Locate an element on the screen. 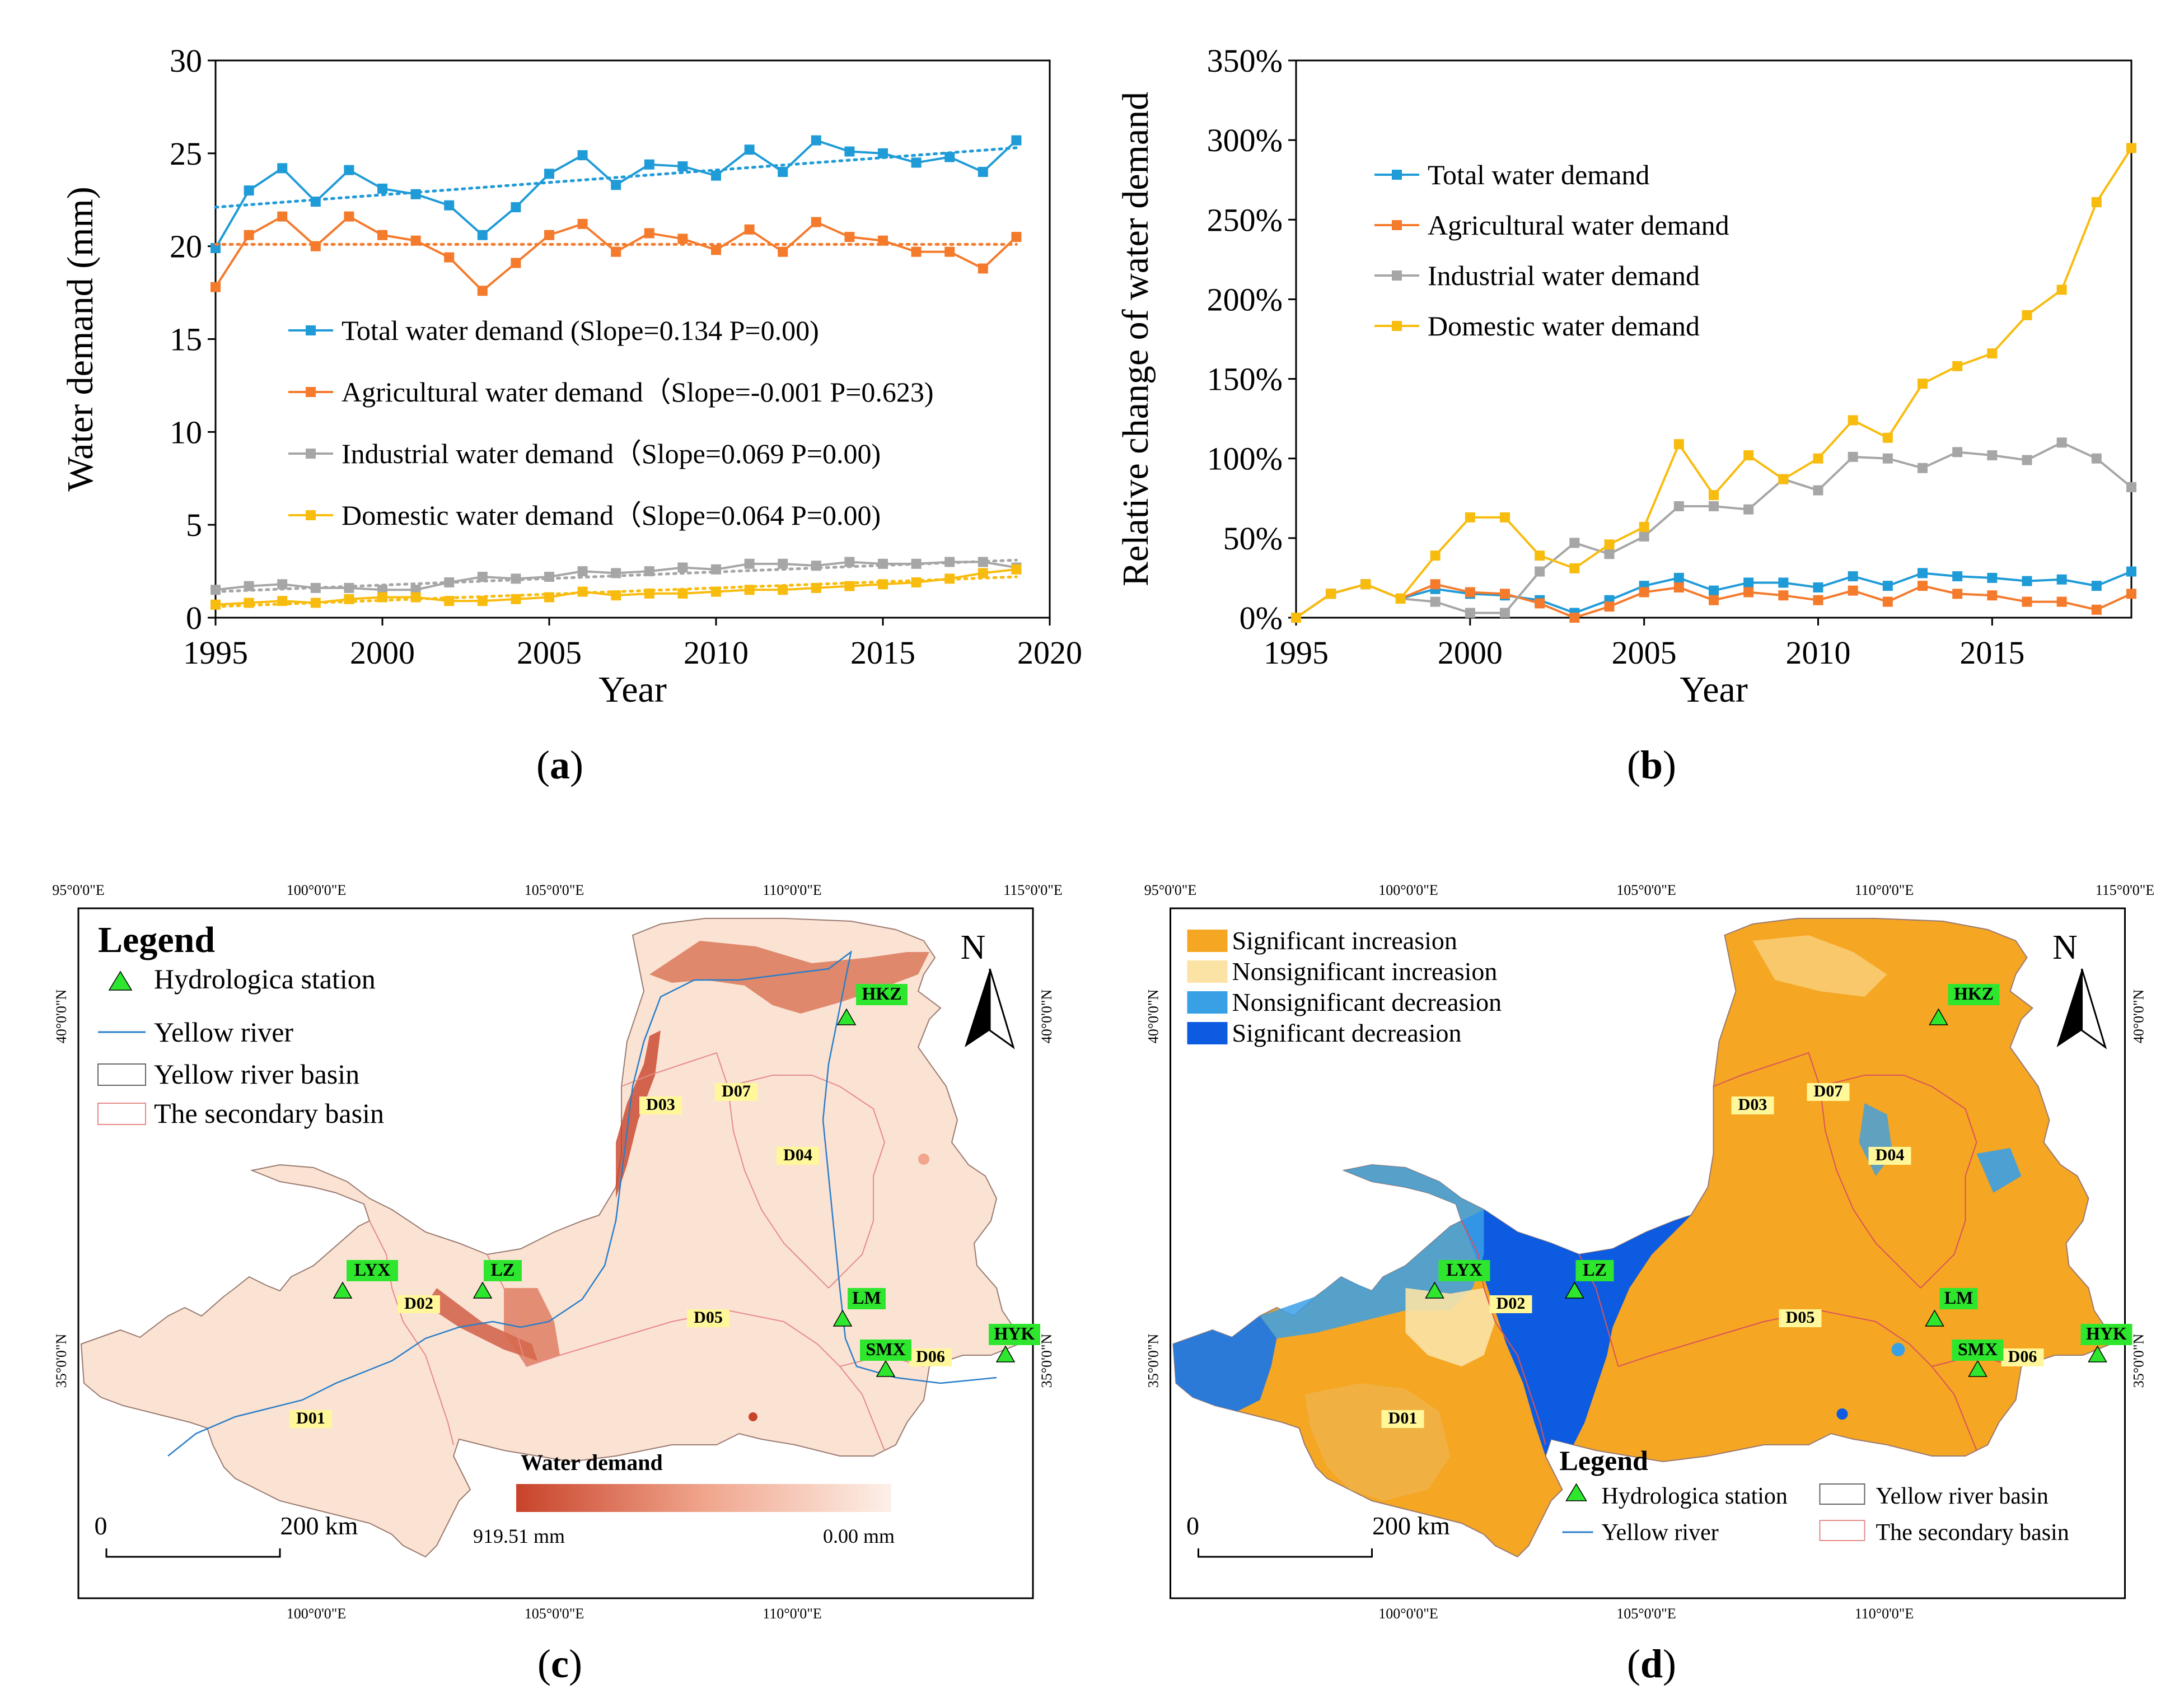 This screenshot has height=1694, width=2184. plot-frame is located at coordinates (1714, 339).